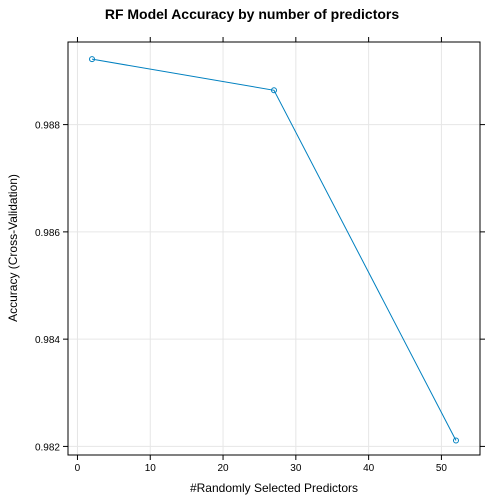 This screenshot has width=504, height=504. Describe the element at coordinates (78, 468) in the screenshot. I see `x-tick-label: 0` at that location.